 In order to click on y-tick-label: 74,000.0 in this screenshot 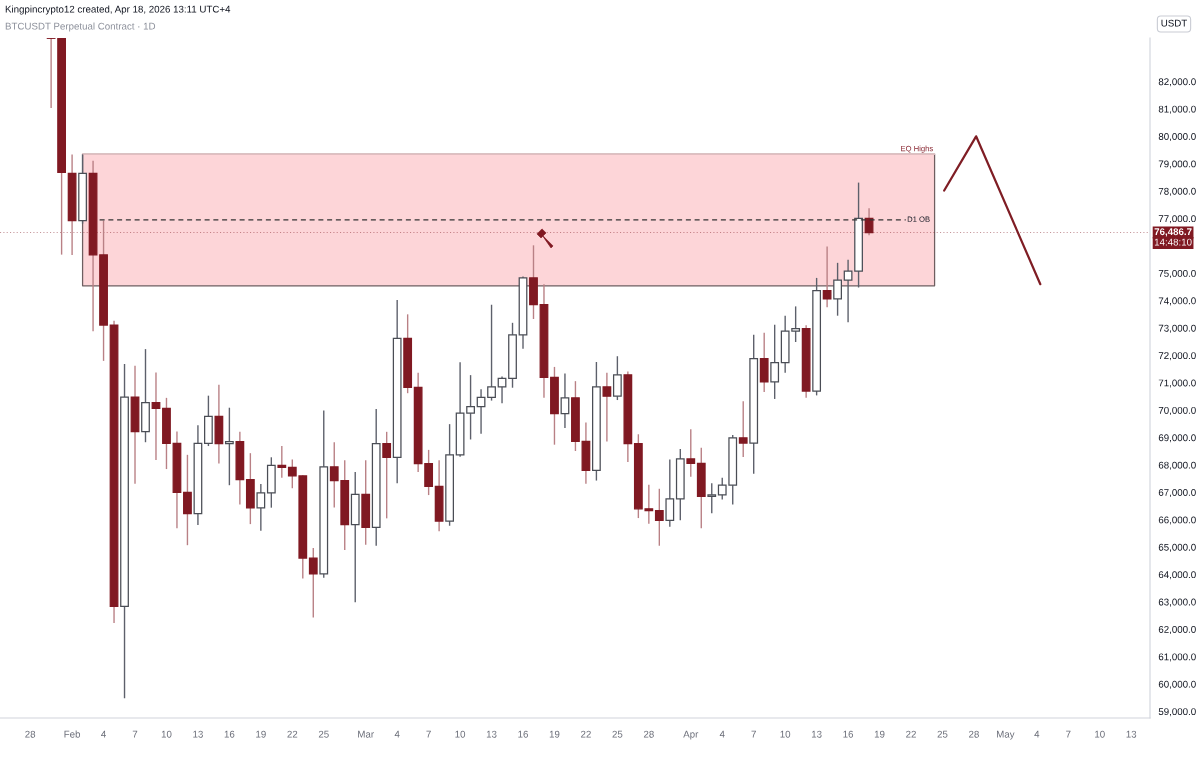, I will do `click(1177, 301)`.